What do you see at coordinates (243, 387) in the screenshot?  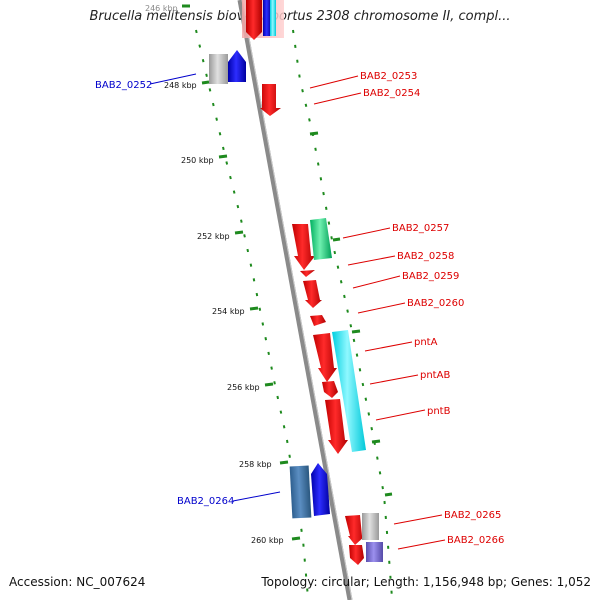 I see `tick-label: 256 kbp` at bounding box center [243, 387].